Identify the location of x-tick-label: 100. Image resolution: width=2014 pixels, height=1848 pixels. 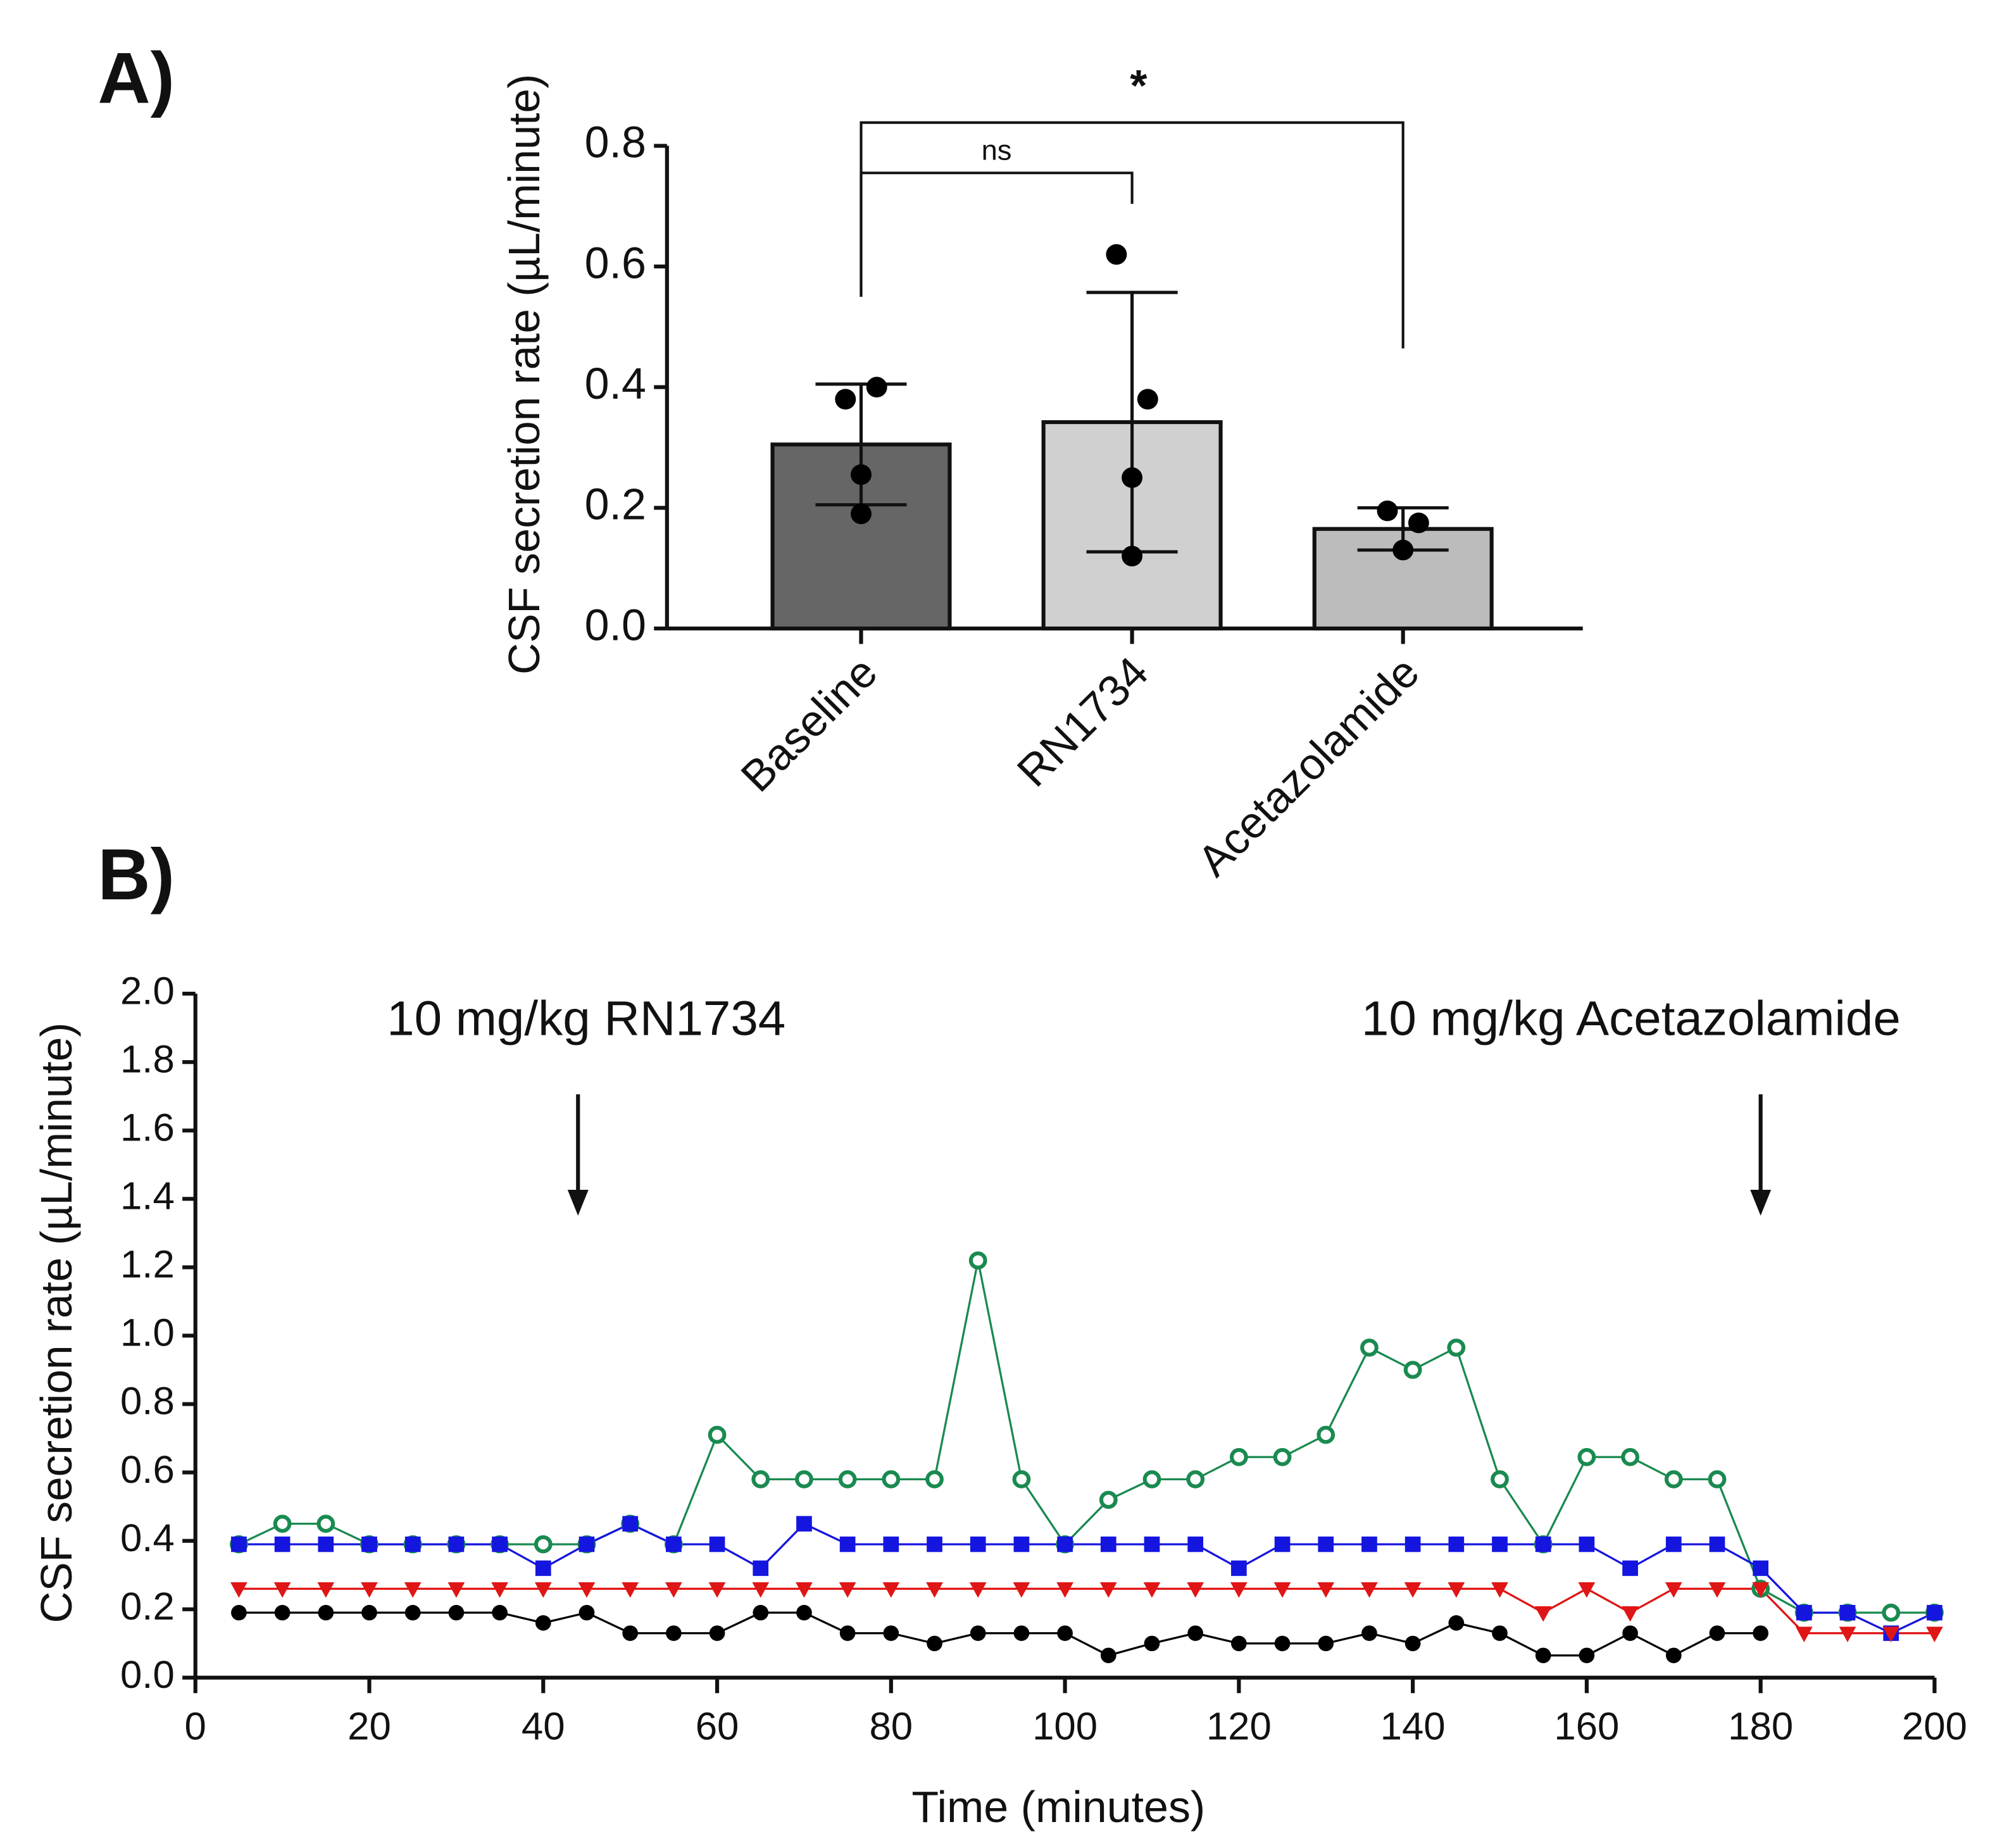
(1065, 1727).